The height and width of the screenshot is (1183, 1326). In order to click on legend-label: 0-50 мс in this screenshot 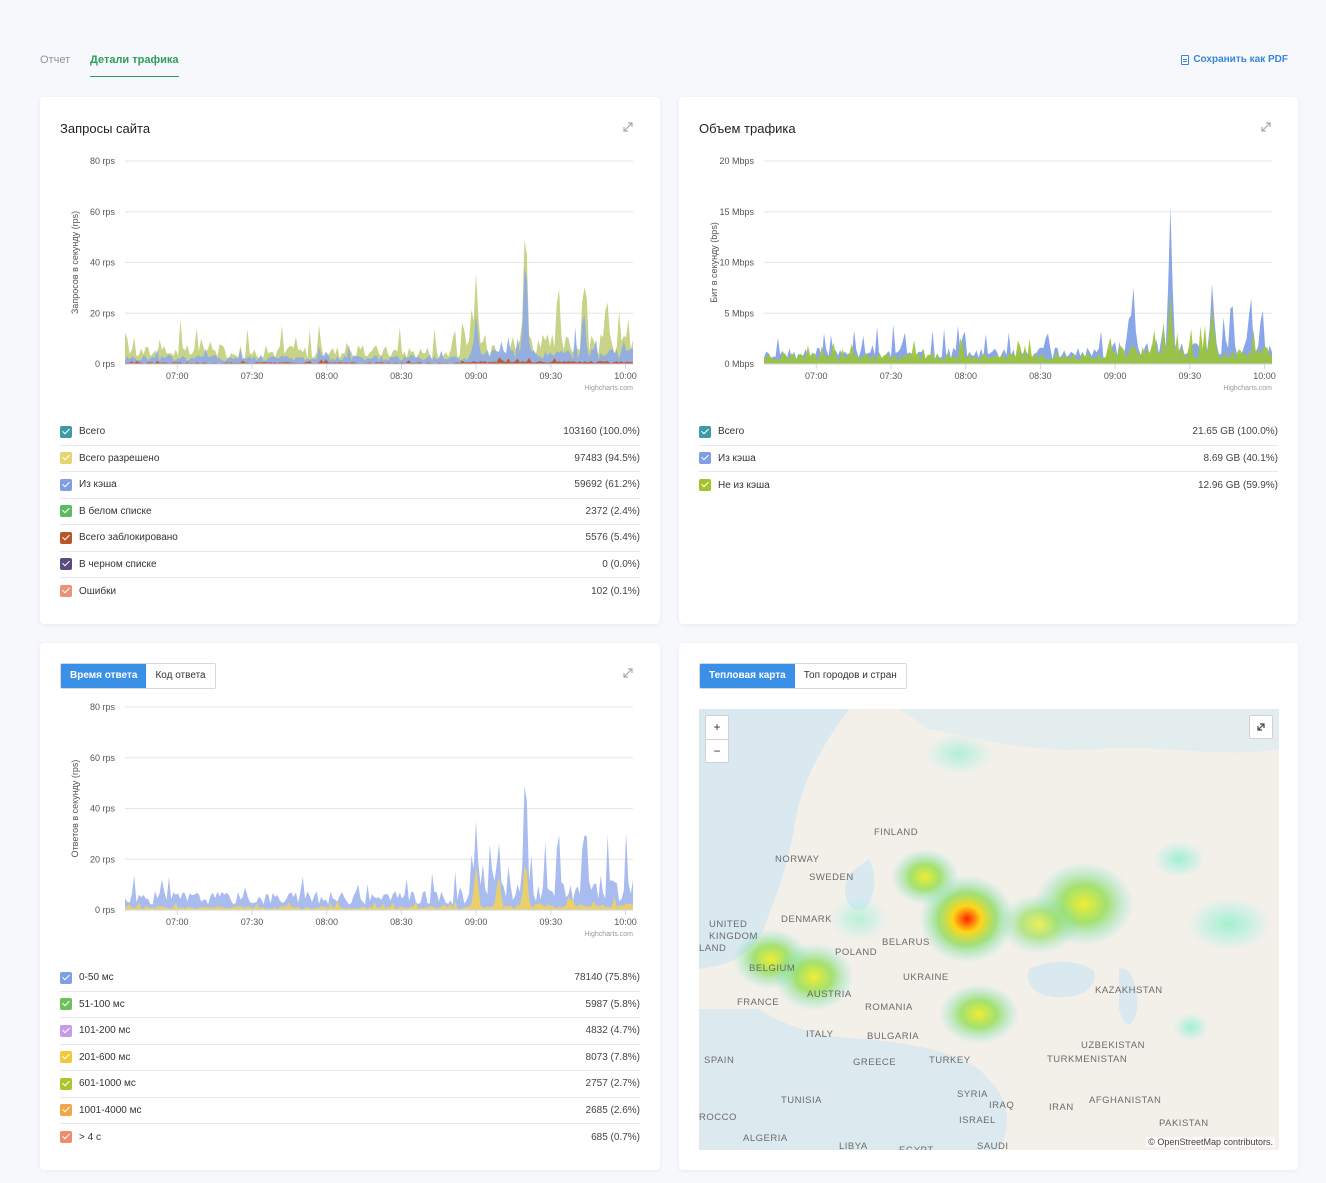, I will do `click(96, 978)`.